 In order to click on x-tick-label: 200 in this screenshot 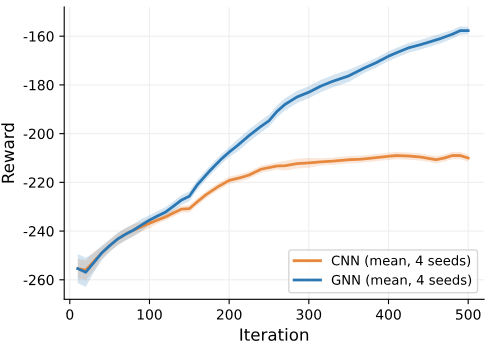, I will do `click(229, 314)`.